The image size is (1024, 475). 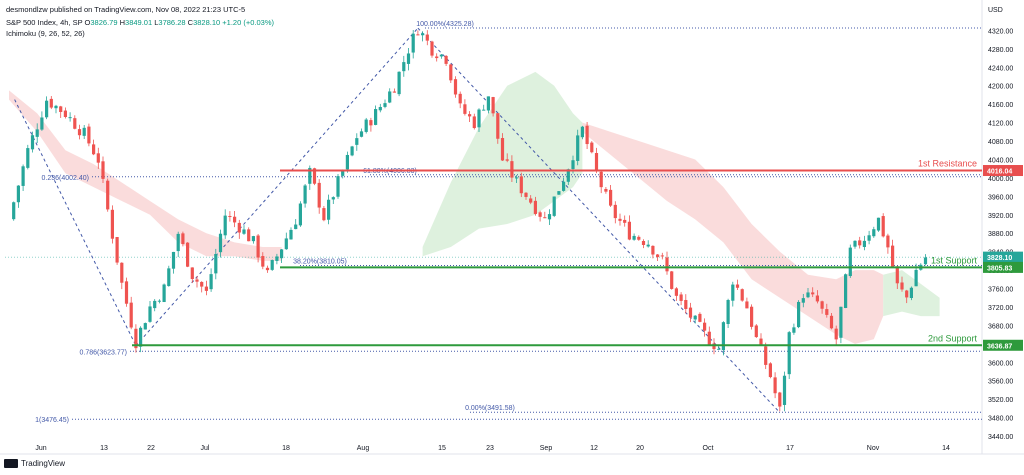 What do you see at coordinates (1000, 419) in the screenshot?
I see `price-tick-label: 3480.00` at bounding box center [1000, 419].